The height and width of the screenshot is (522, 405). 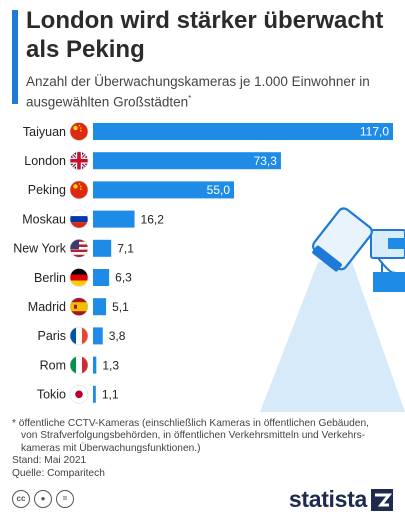 What do you see at coordinates (49, 461) in the screenshot?
I see `footnote-stand: Stand: Mai 2021` at bounding box center [49, 461].